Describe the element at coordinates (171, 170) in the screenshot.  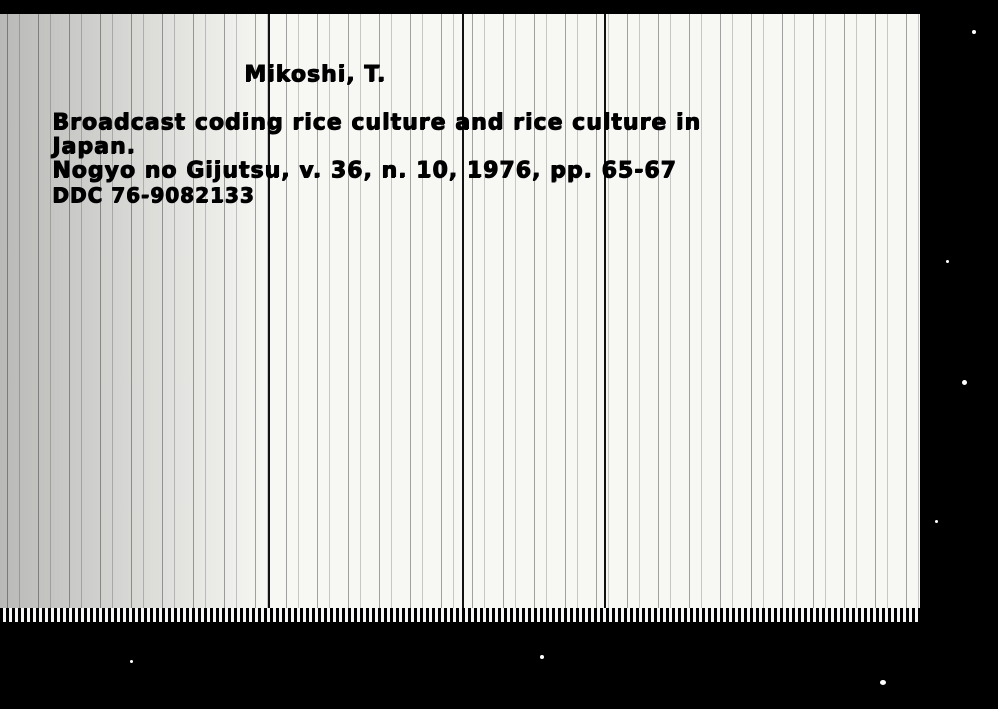
I see `journal-name: Nogyo no Gijutsu,` at that location.